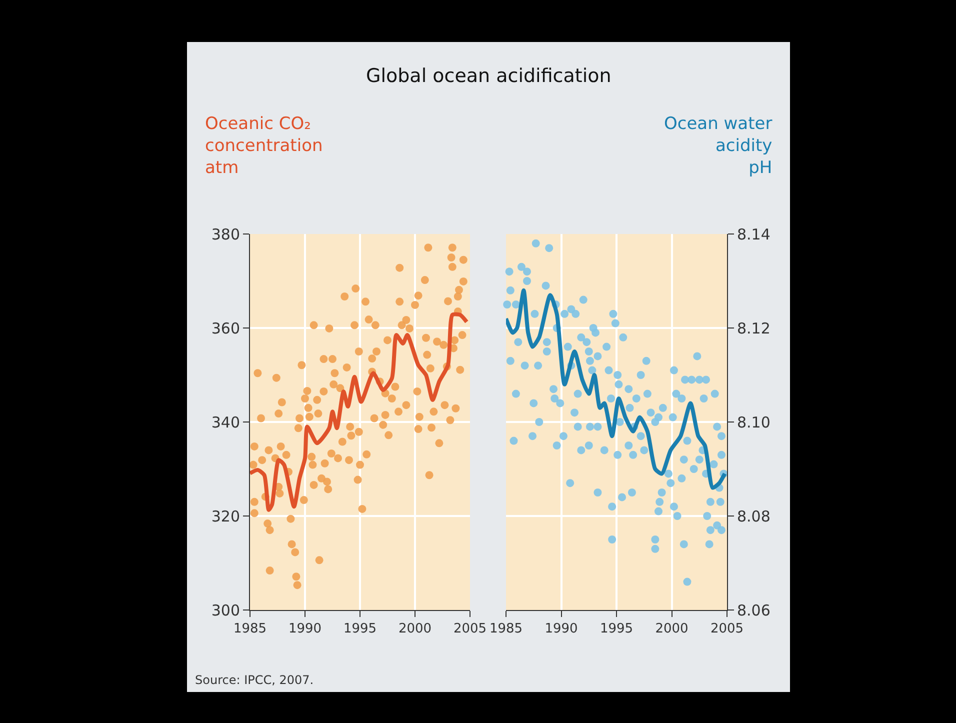 The width and height of the screenshot is (956, 723). I want to click on y-tick-label: 360, so click(225, 328).